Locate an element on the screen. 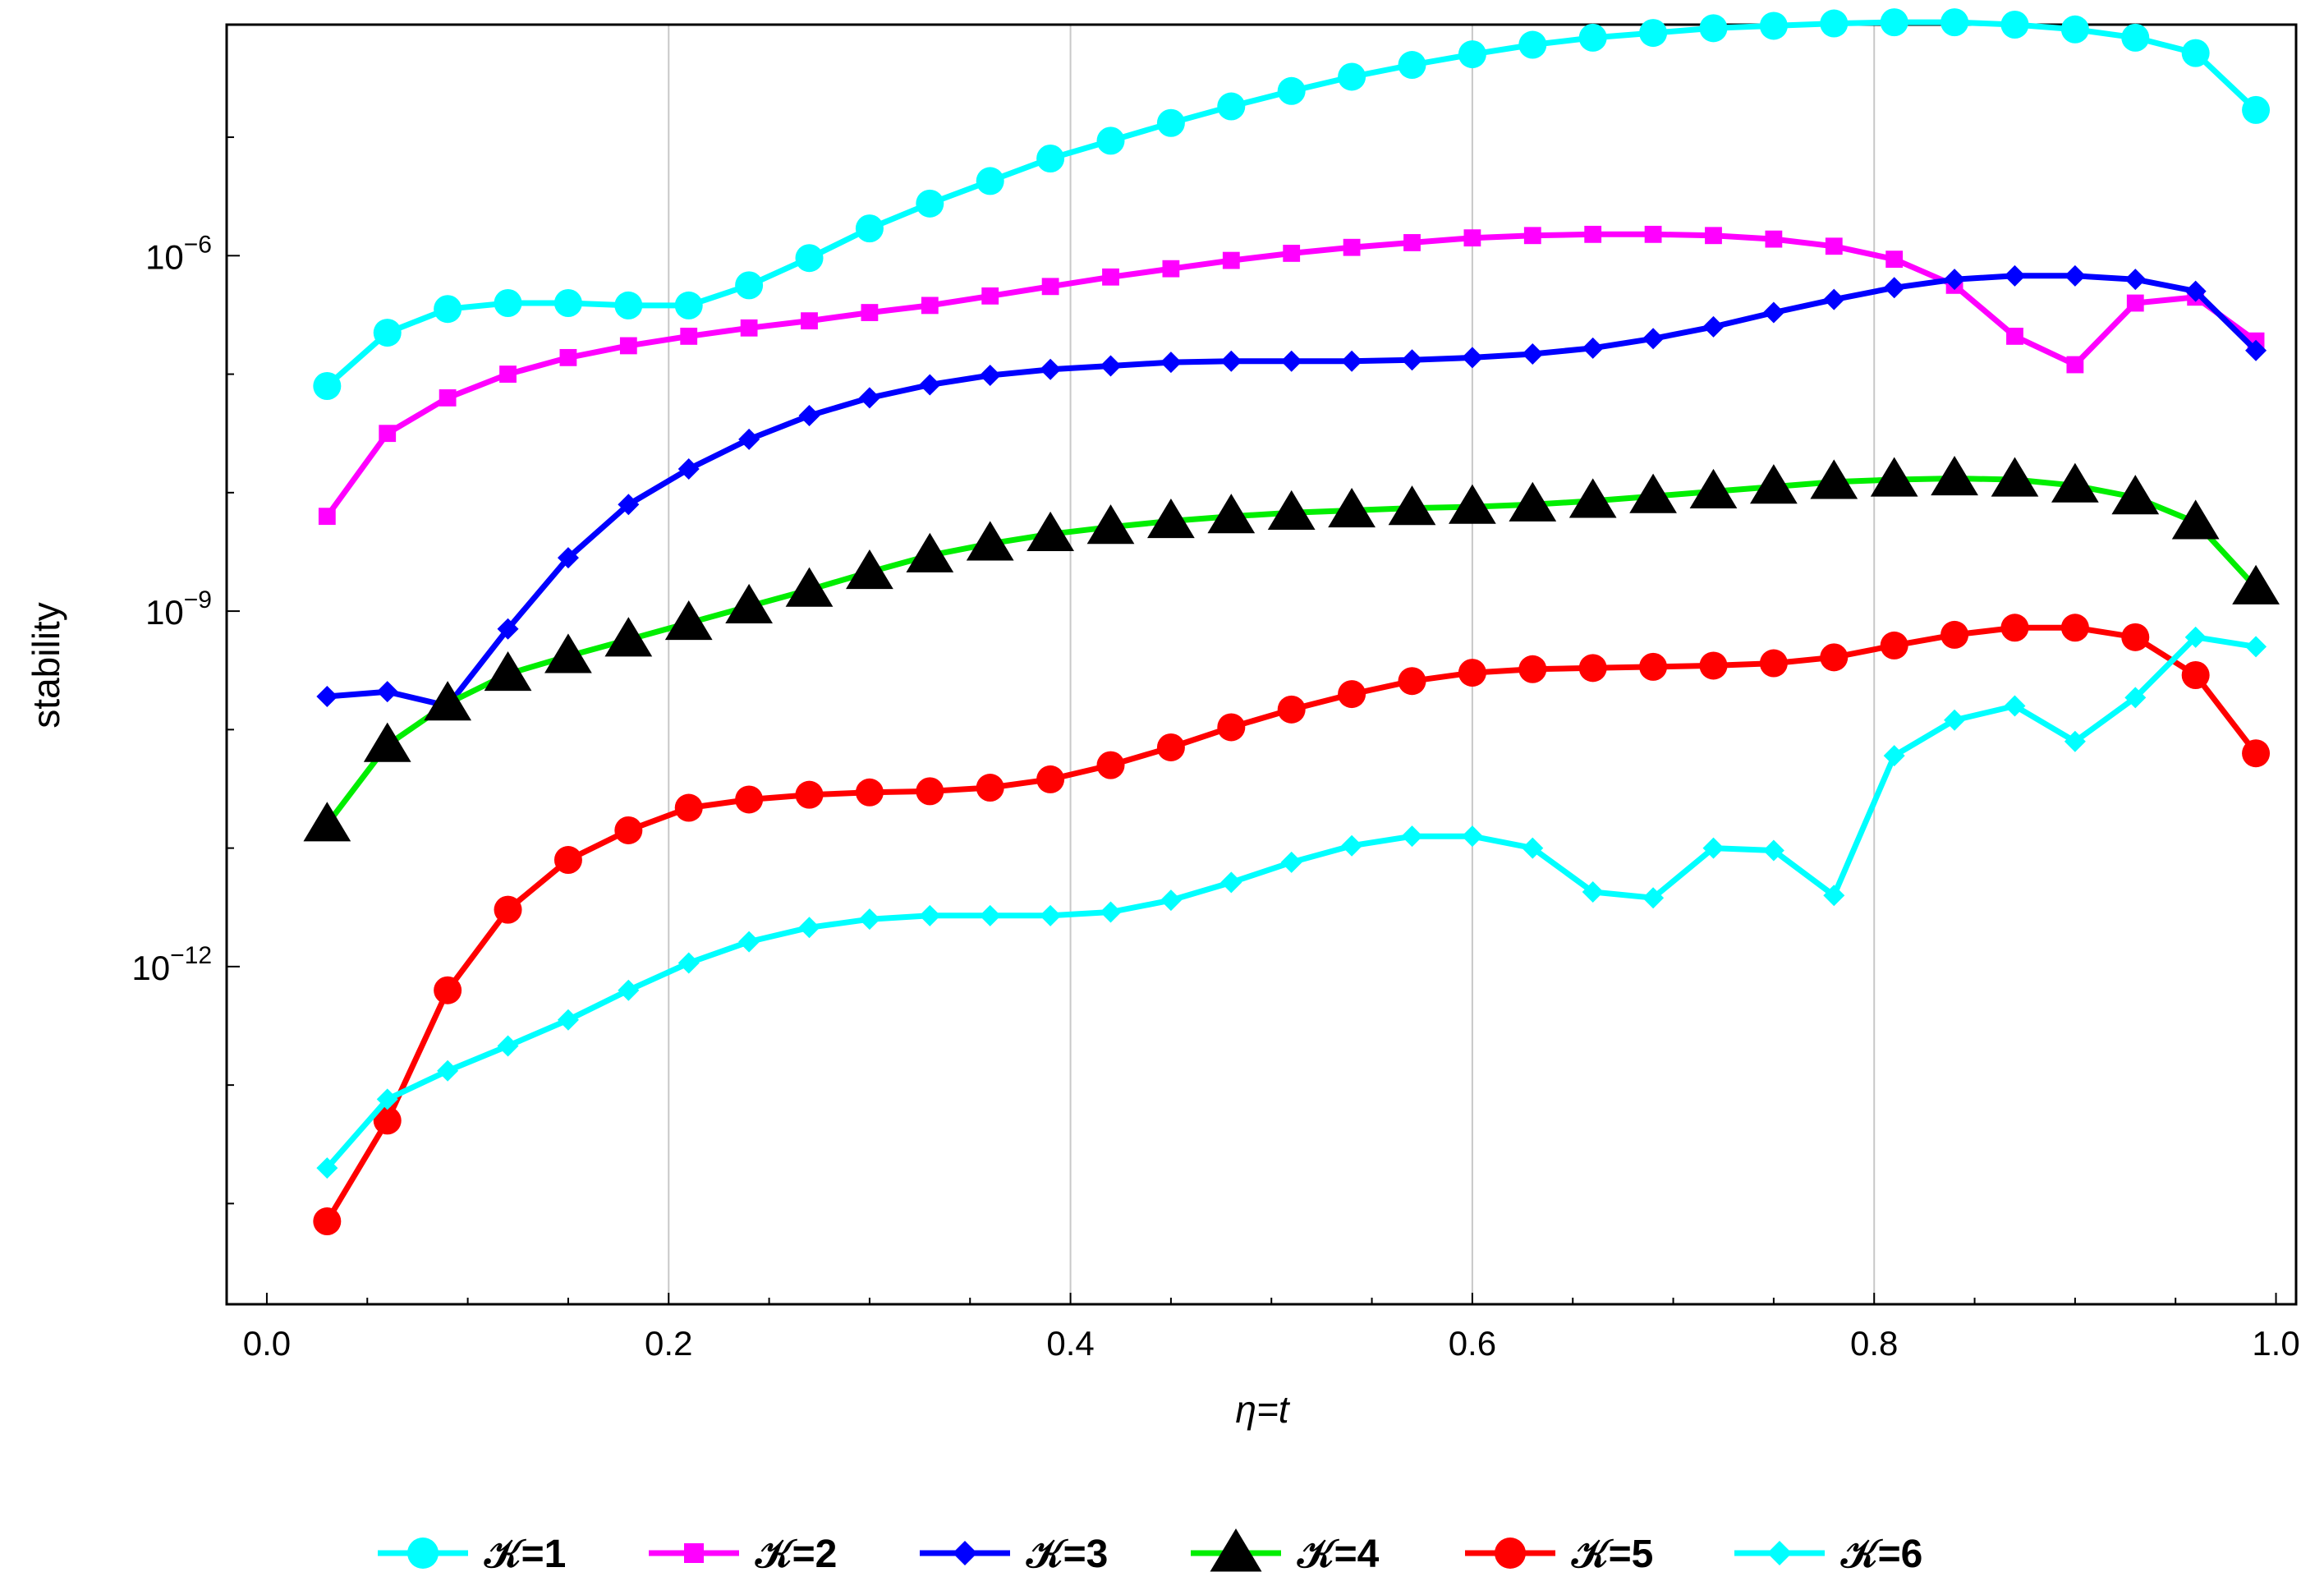  legend-label: 𝒦=6 is located at coordinates (1881, 1554).